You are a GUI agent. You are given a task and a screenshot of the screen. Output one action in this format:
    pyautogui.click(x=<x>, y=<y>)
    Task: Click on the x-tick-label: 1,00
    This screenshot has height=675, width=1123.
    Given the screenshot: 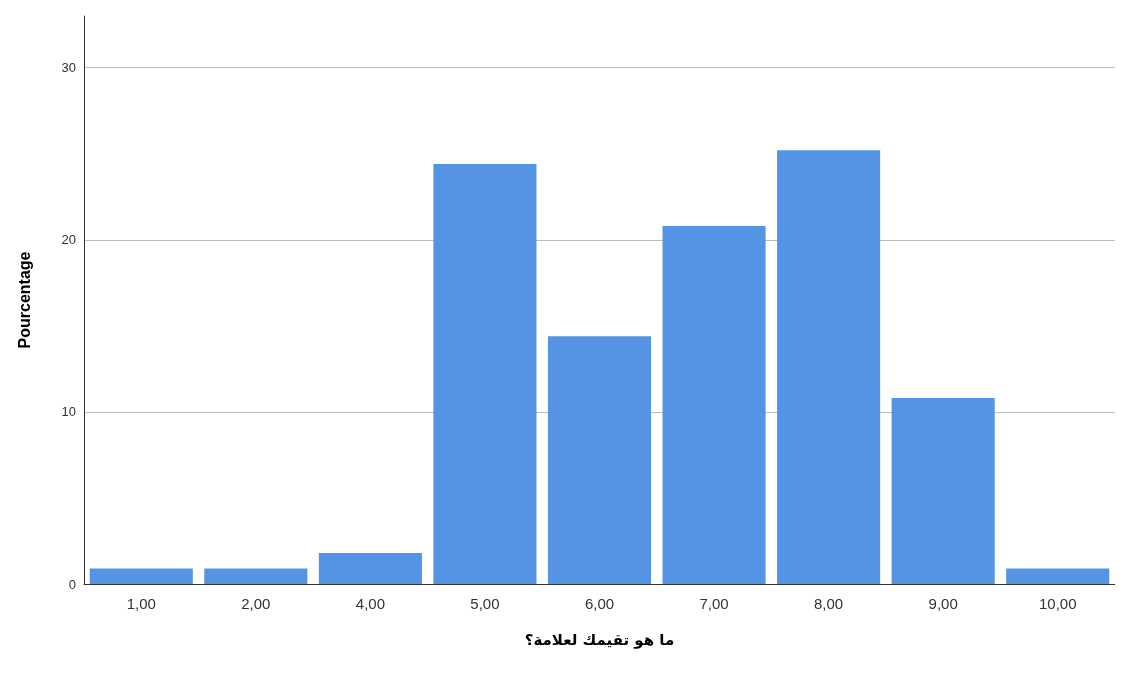 What is the action you would take?
    pyautogui.click(x=141, y=603)
    